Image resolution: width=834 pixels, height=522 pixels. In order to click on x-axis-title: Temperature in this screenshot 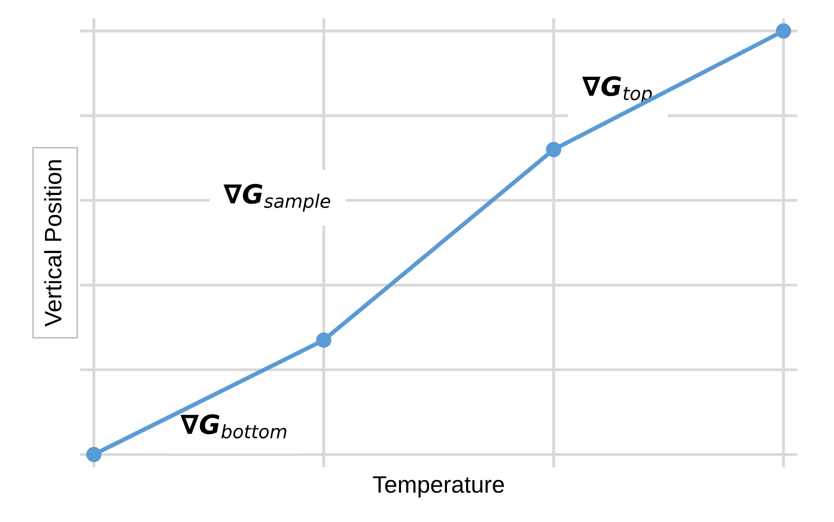, I will do `click(438, 487)`.